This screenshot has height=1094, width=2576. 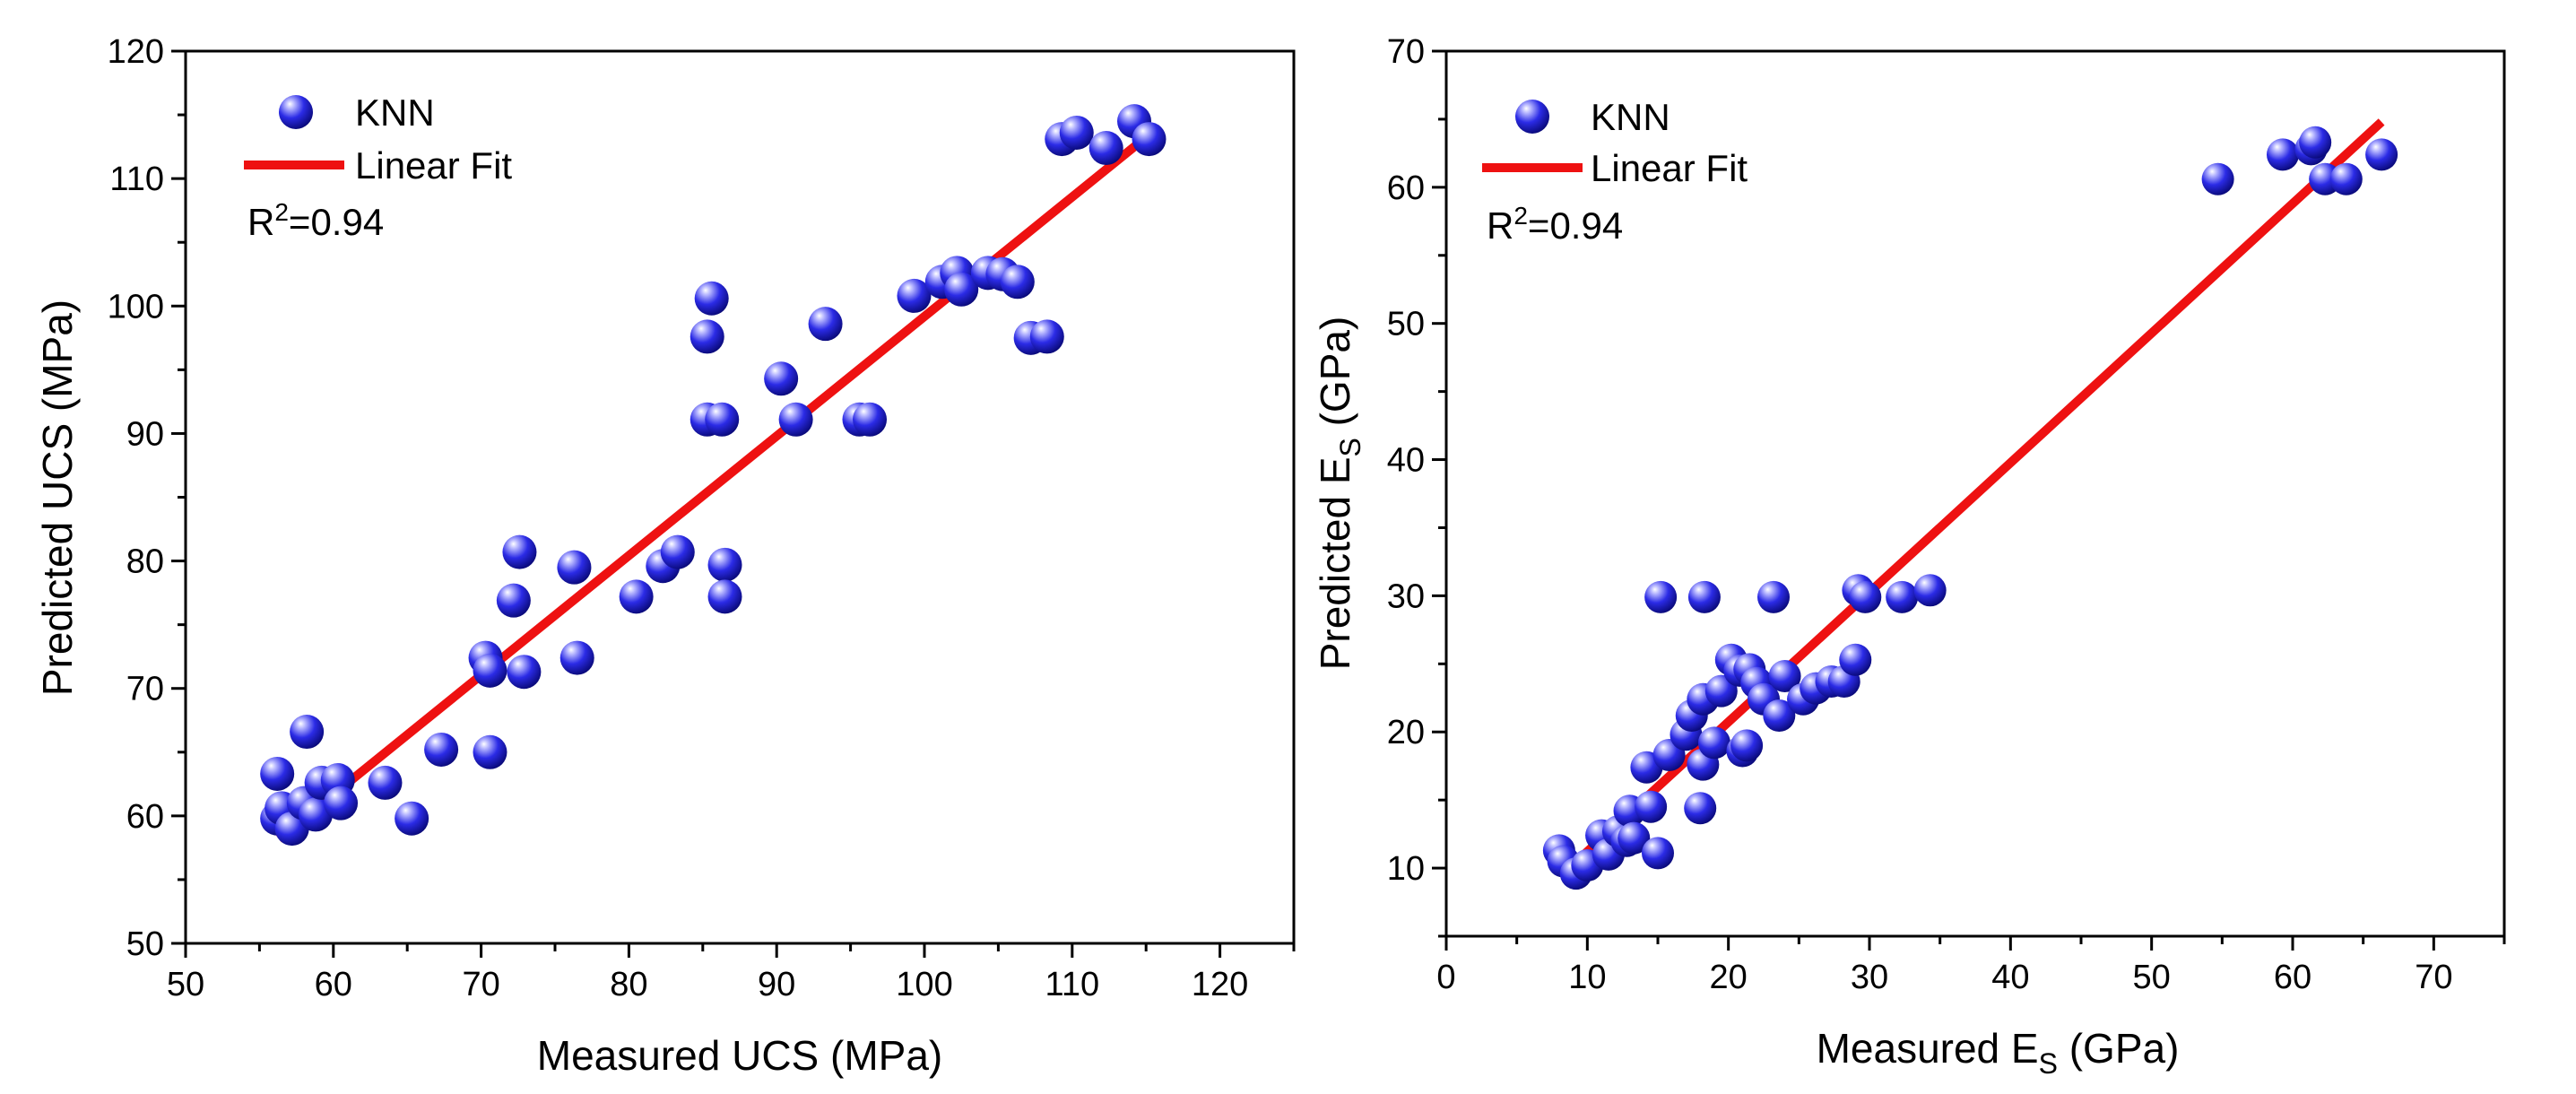 I want to click on x-tick-label: 40, so click(x=2010, y=977).